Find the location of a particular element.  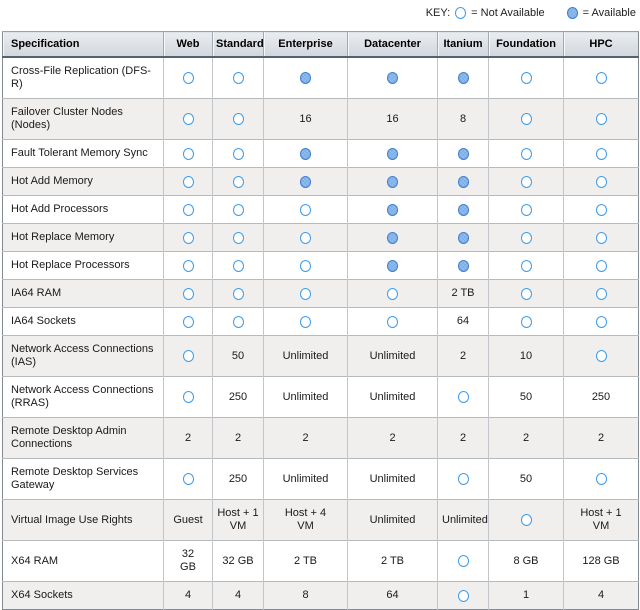

table-row: Hot Add Memory is located at coordinates (320, 181).